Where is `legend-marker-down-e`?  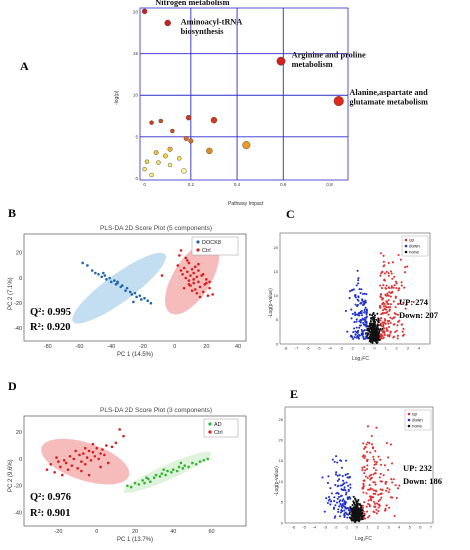 legend-marker-down-e is located at coordinates (409, 420).